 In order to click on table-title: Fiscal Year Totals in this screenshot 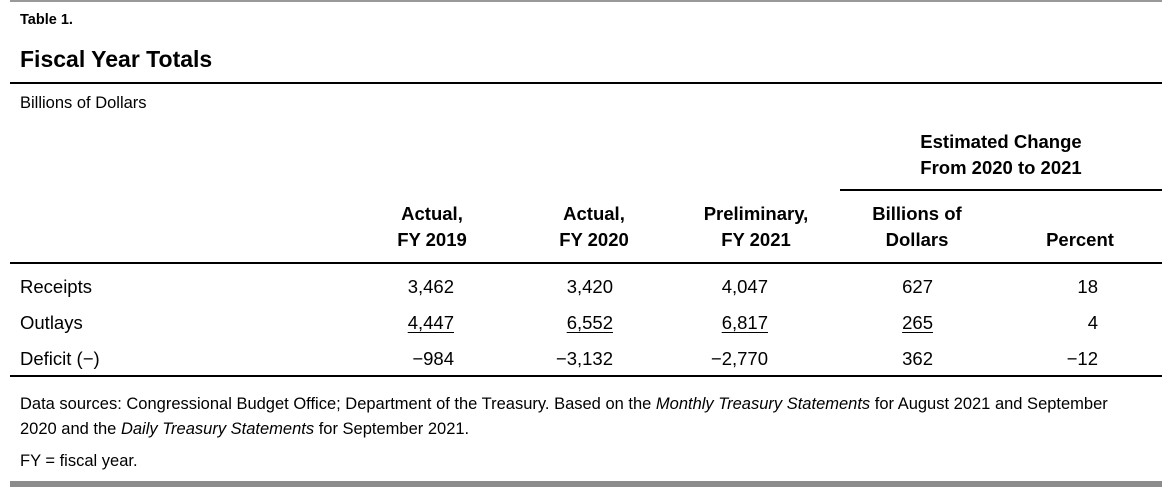, I will do `click(116, 59)`.